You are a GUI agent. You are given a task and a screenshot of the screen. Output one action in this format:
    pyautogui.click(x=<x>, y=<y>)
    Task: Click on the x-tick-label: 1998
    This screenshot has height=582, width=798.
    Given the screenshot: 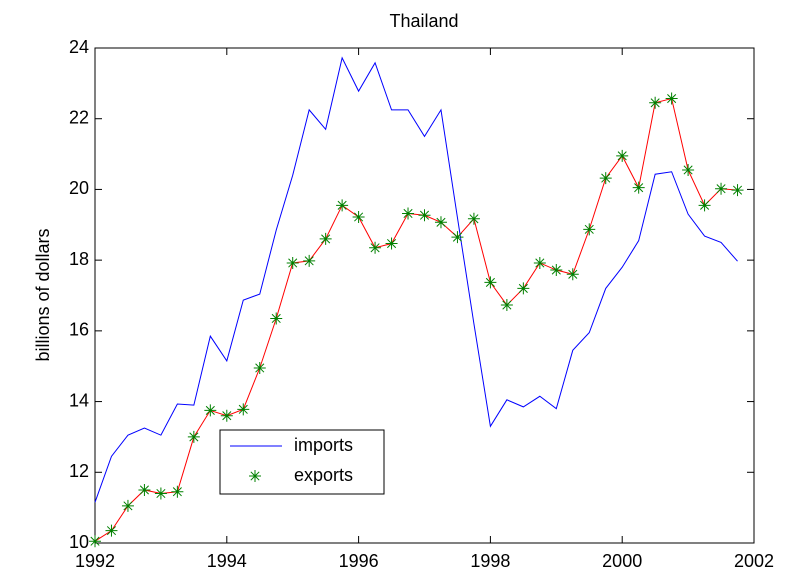 What is the action you would take?
    pyautogui.click(x=490, y=561)
    